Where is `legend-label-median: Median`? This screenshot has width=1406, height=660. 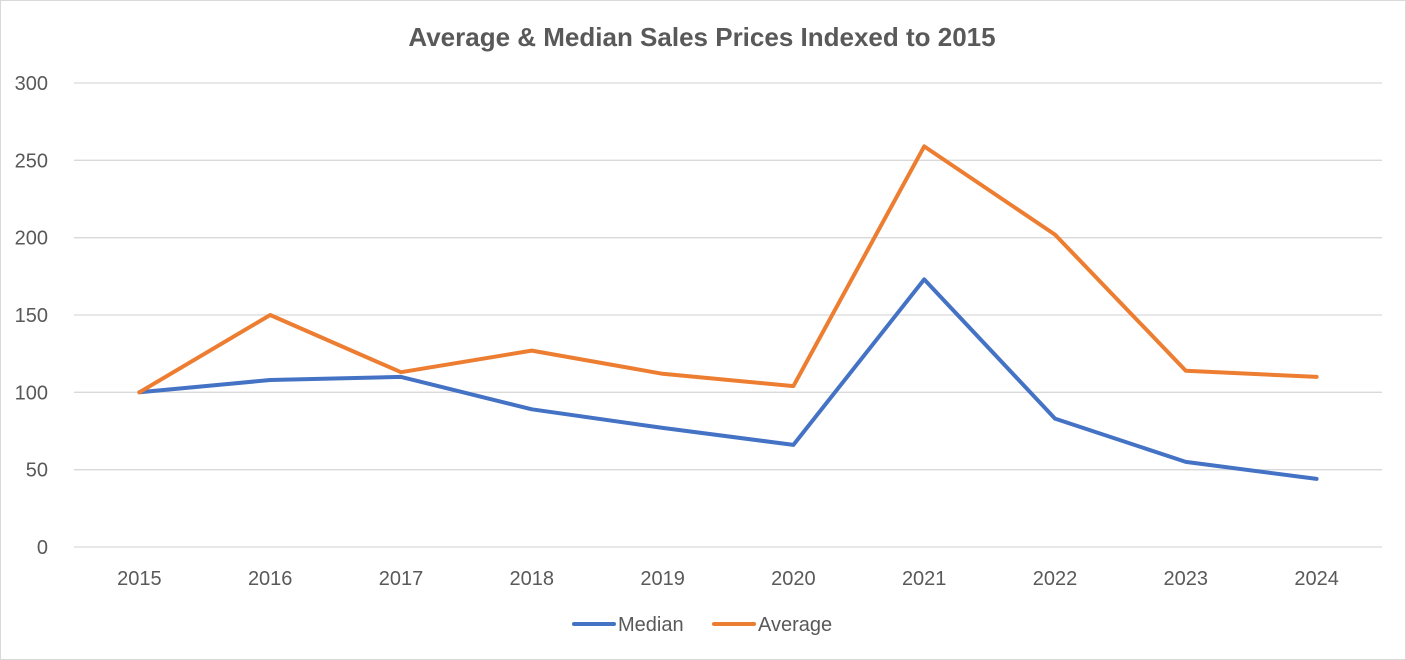
legend-label-median: Median is located at coordinates (651, 625).